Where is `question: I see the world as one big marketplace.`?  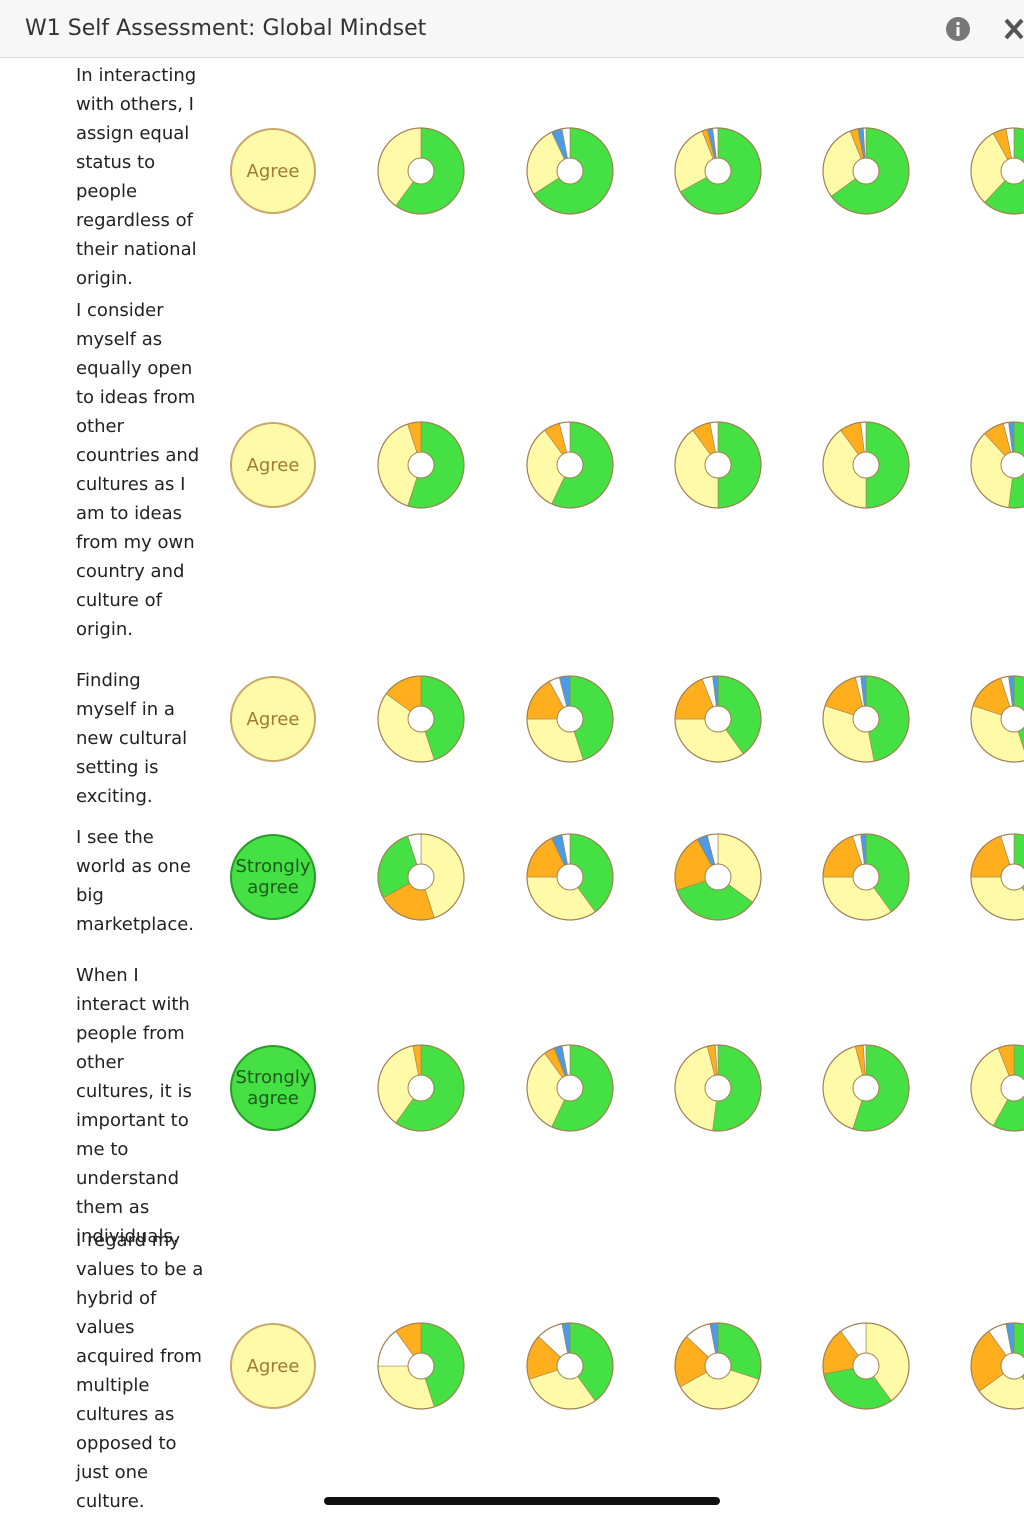 question: I see the world as one big marketplace. is located at coordinates (135, 881).